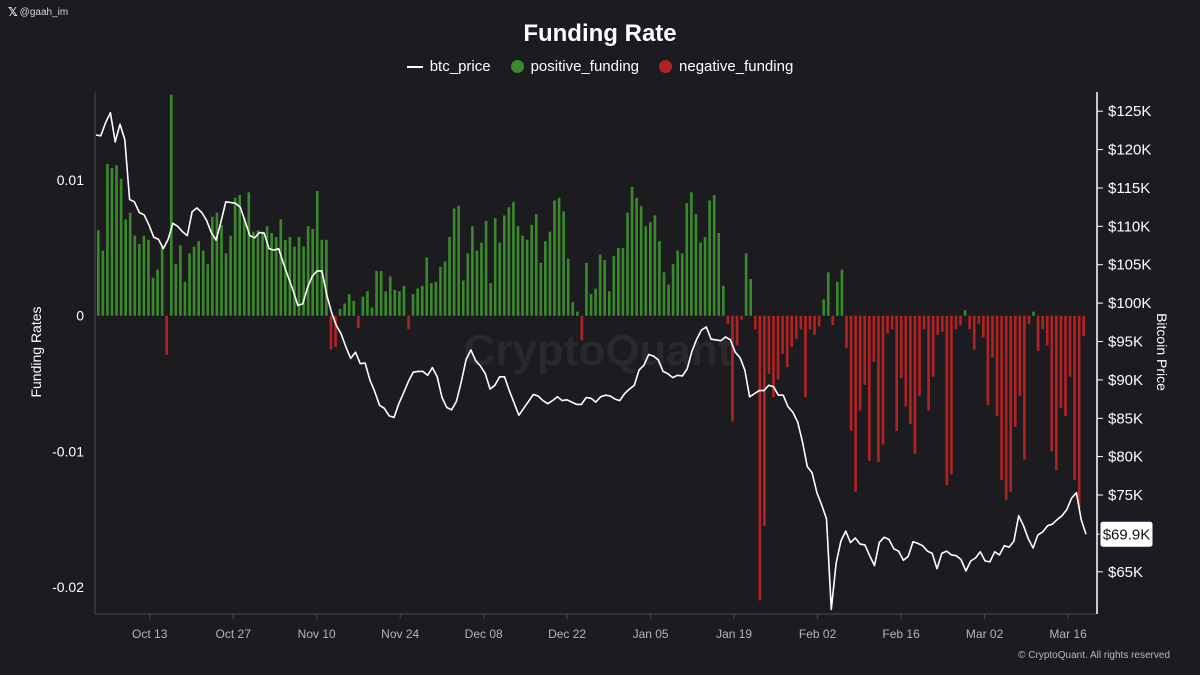 This screenshot has width=1200, height=675. I want to click on copyright-notice: © CryptoQuant. All rights reserved, so click(1094, 655).